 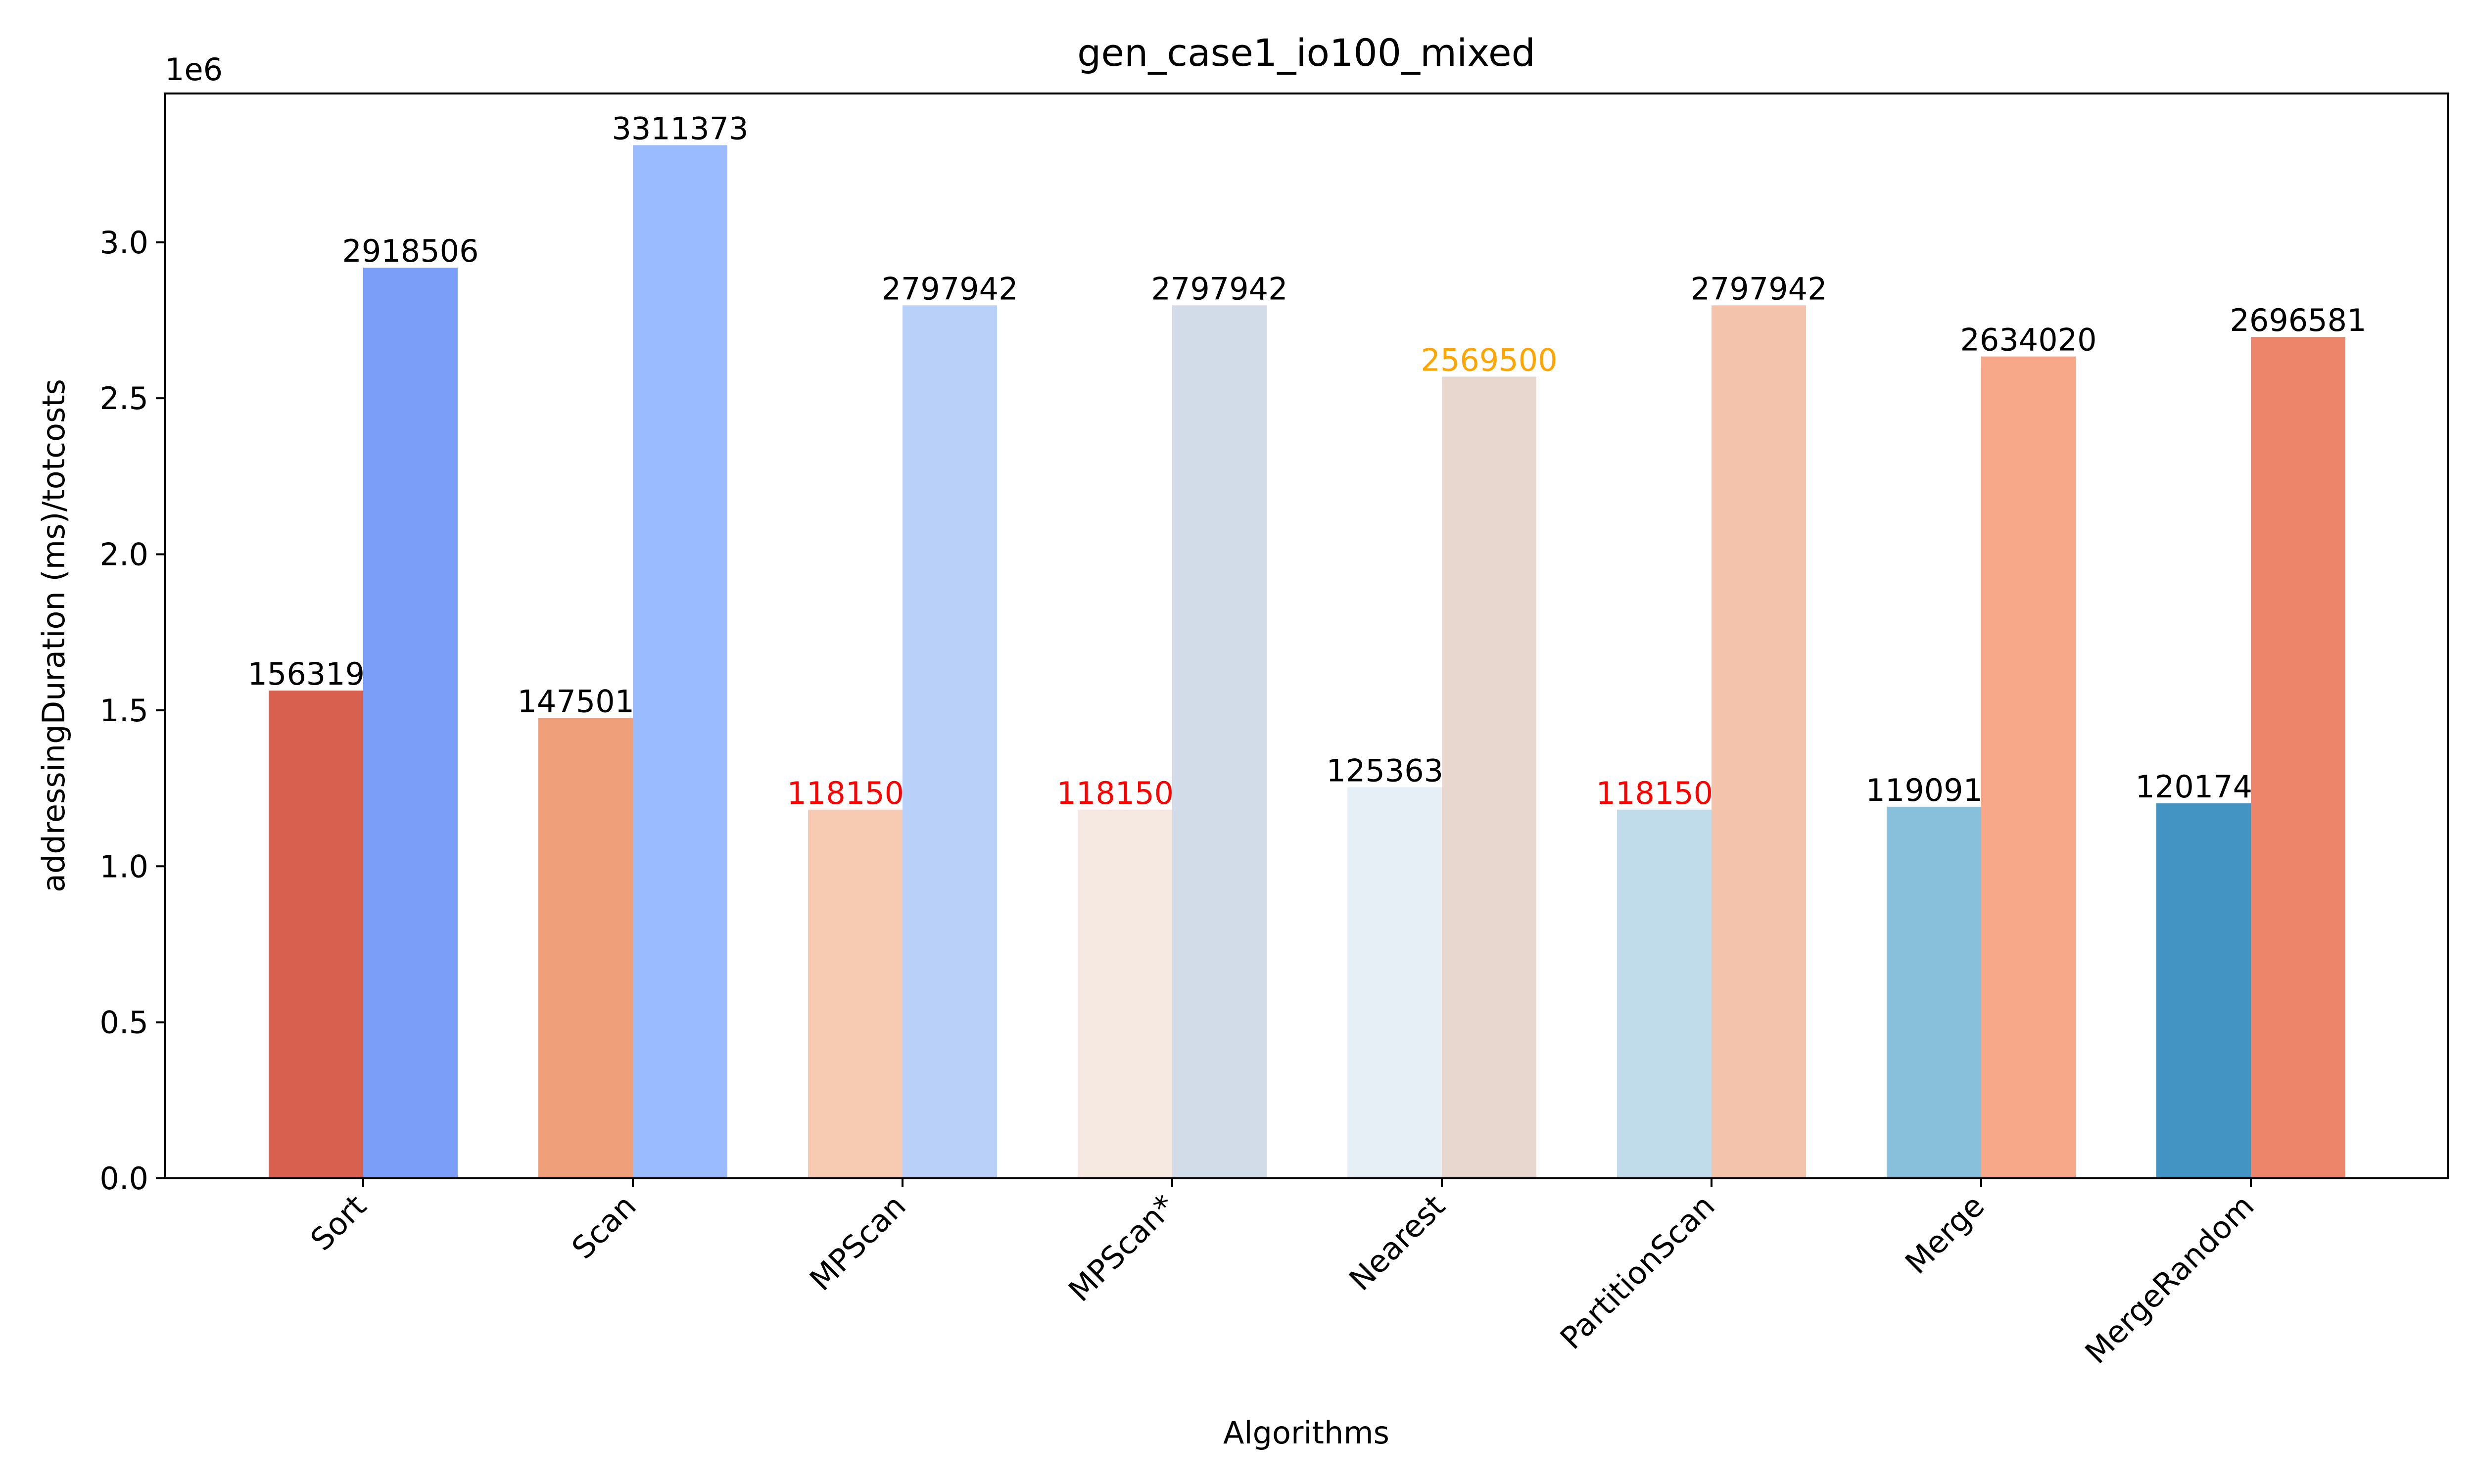 I want to click on bar-value-label: 1201742, so click(x=2204, y=787).